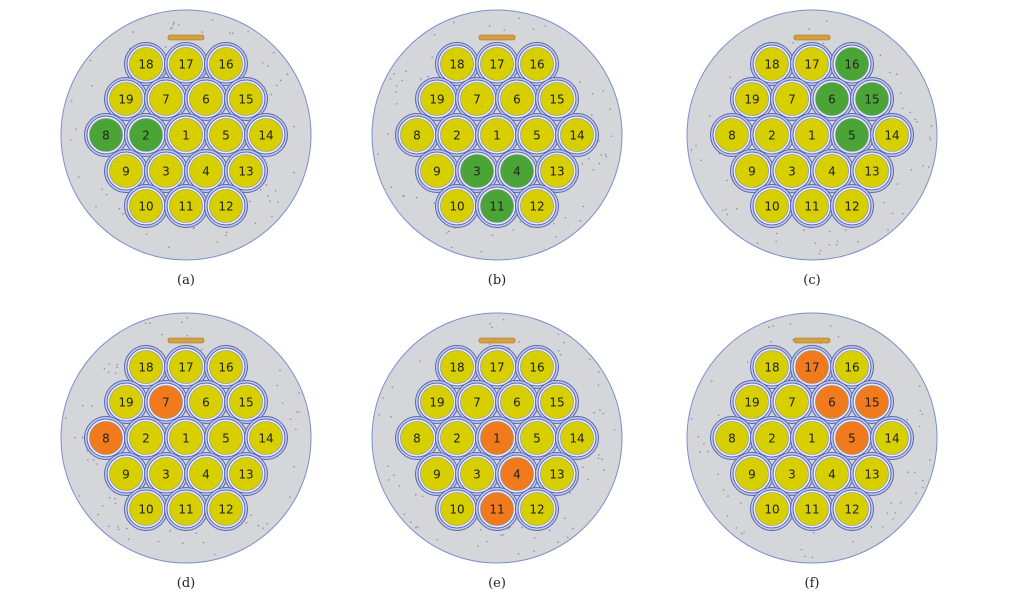 This screenshot has width=1024, height=607. What do you see at coordinates (145, 65) in the screenshot?
I see `pin-label: 18` at bounding box center [145, 65].